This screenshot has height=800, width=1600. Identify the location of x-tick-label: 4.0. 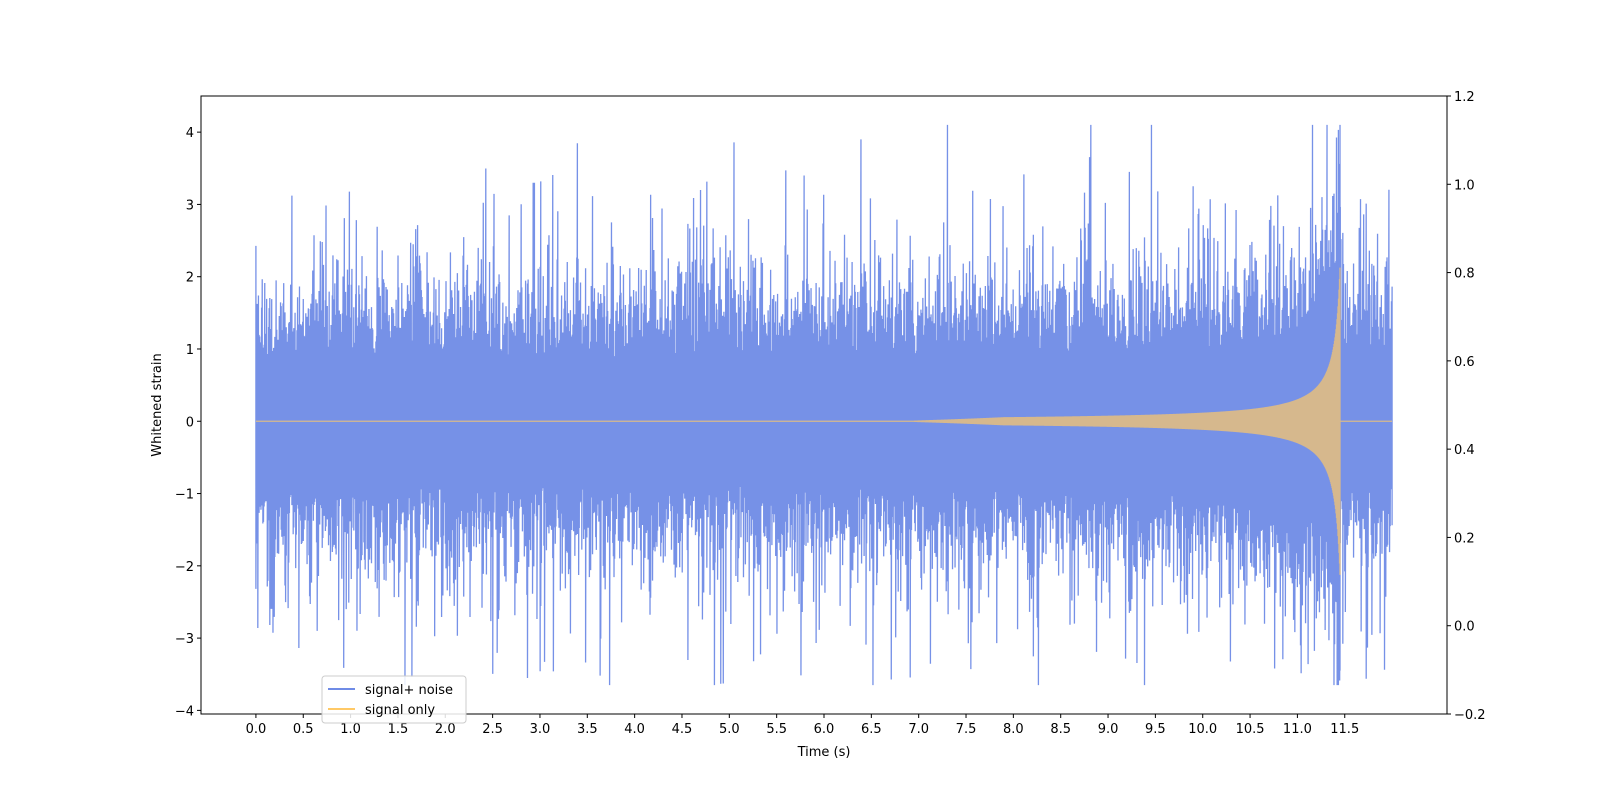
(634, 729).